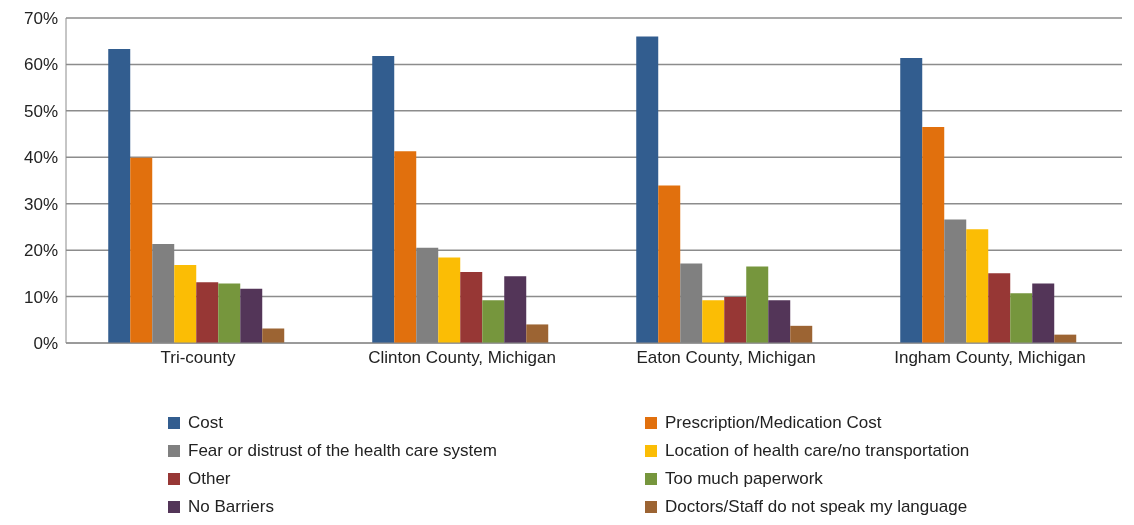 The image size is (1134, 525). What do you see at coordinates (40, 158) in the screenshot?
I see `y-tick-label: 40%` at bounding box center [40, 158].